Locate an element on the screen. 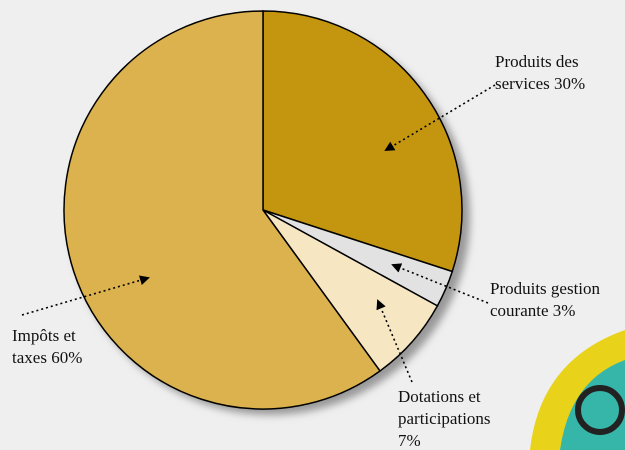 The image size is (625, 450). slice-label: Produits des services 30% is located at coordinates (551, 73).